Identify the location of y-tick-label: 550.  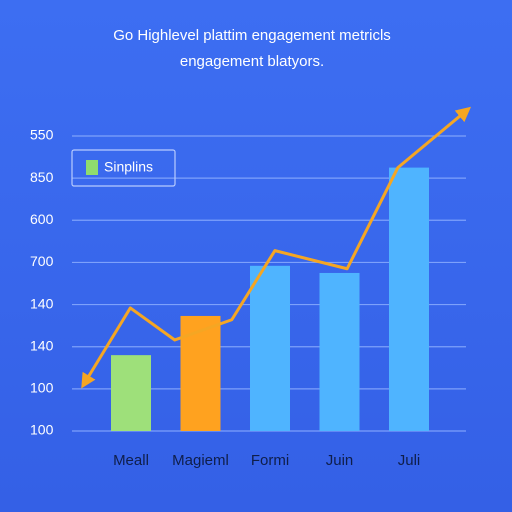
(42, 135).